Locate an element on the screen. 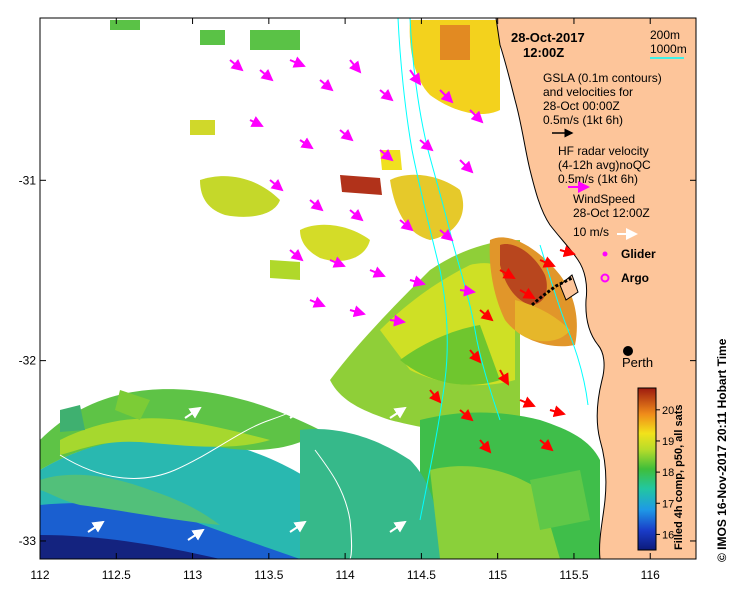  imos-credit: © IMOS 16-Nov-2017 20:11 Hobart Time is located at coordinates (722, 450).